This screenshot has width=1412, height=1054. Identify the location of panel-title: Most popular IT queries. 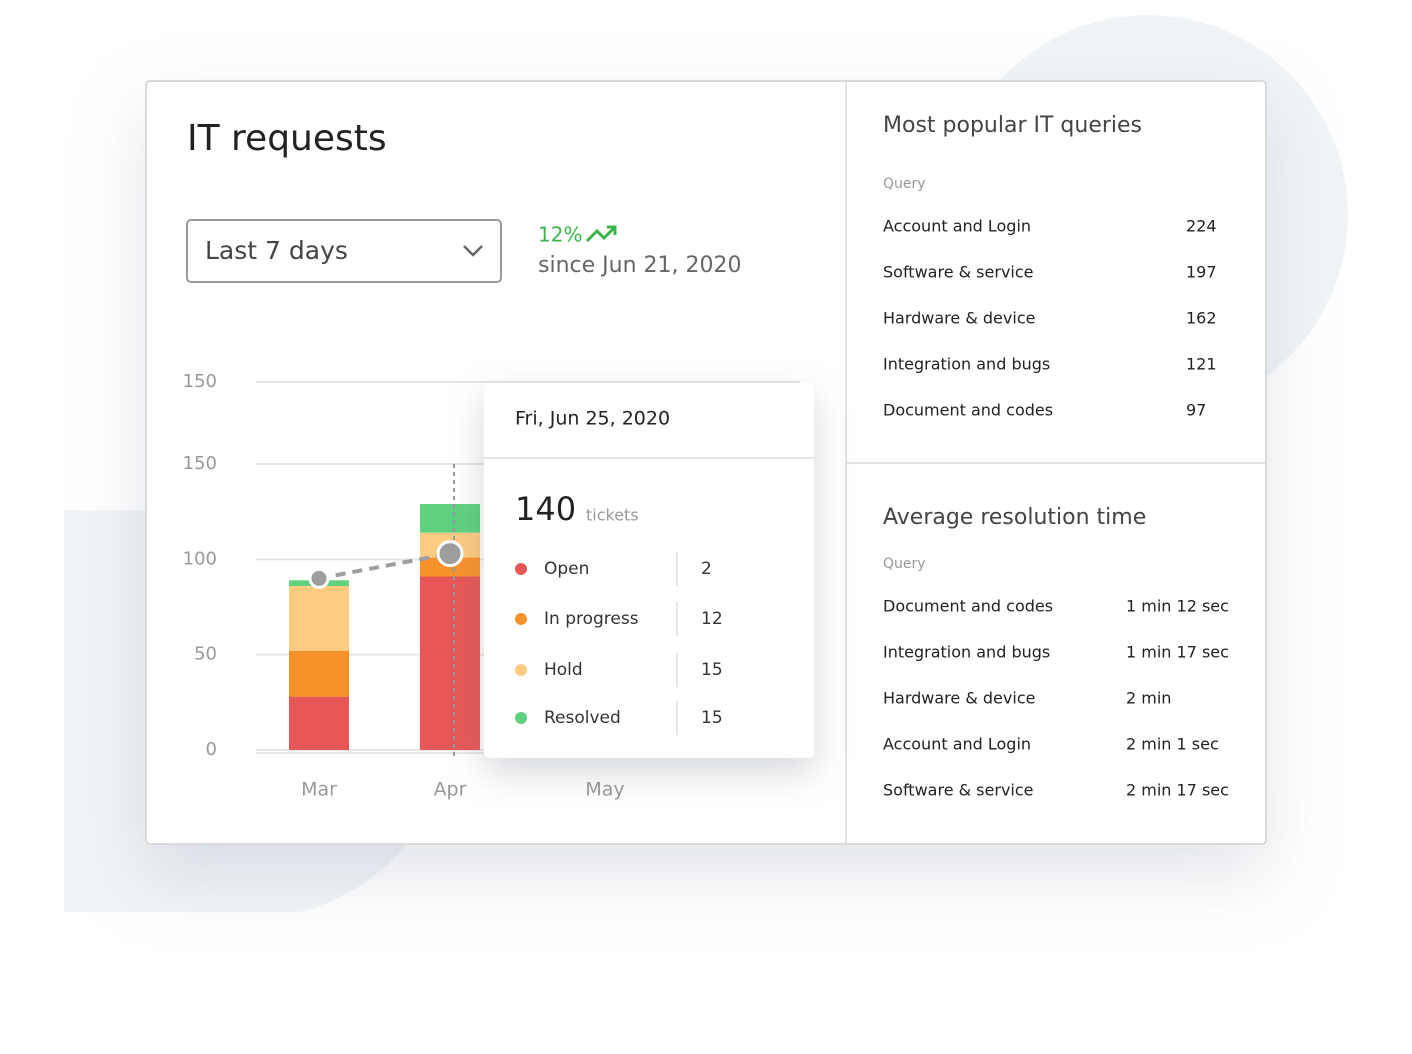
(1012, 125).